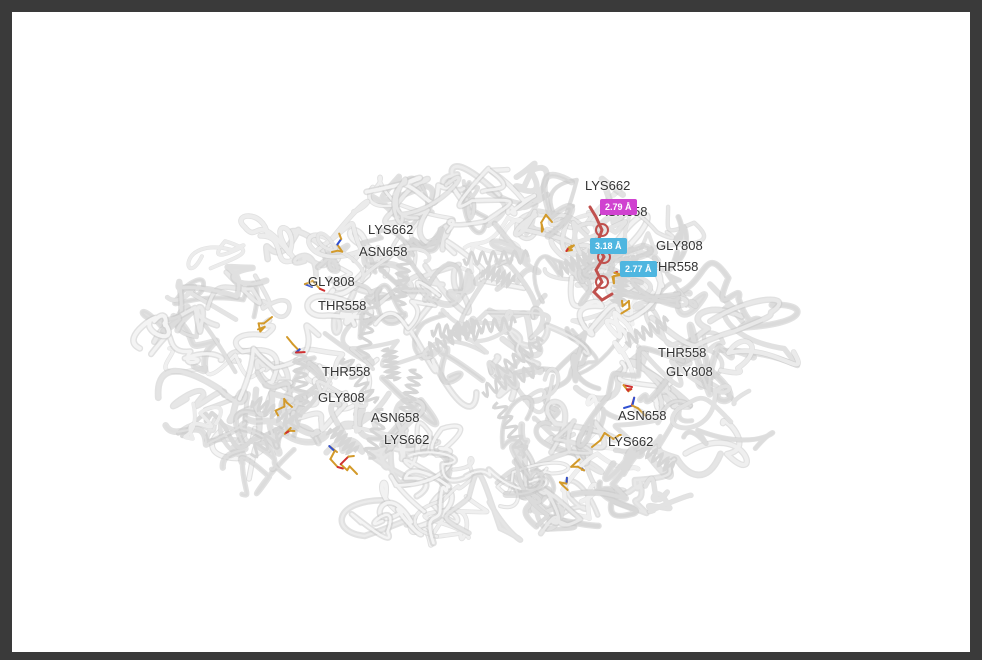 Image resolution: width=982 pixels, height=660 pixels. What do you see at coordinates (638, 269) in the screenshot?
I see `hbond-distance-label: 2.77 Å` at bounding box center [638, 269].